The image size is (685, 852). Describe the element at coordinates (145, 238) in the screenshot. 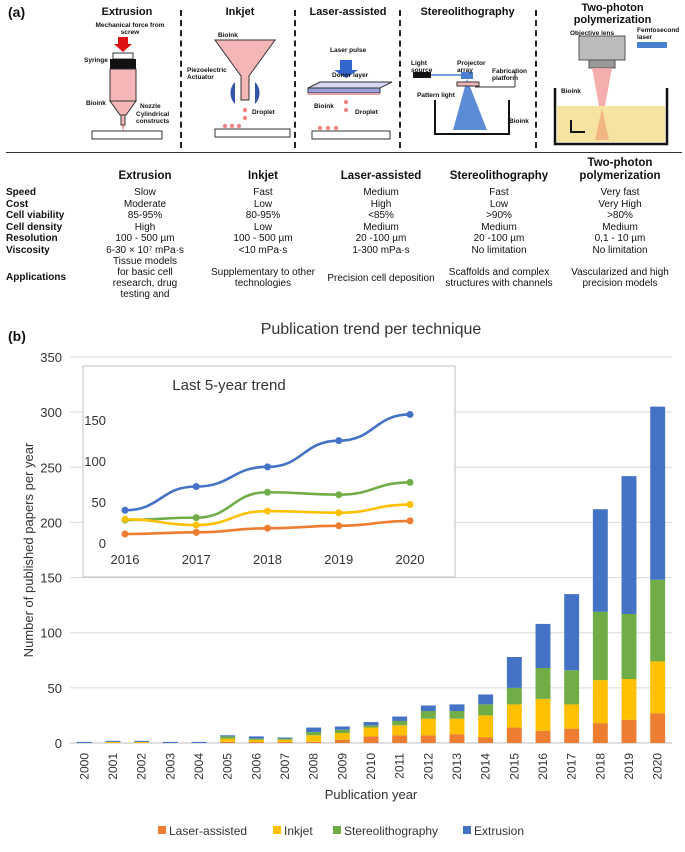

I see `table-cell: 100 - 500 µm` at that location.